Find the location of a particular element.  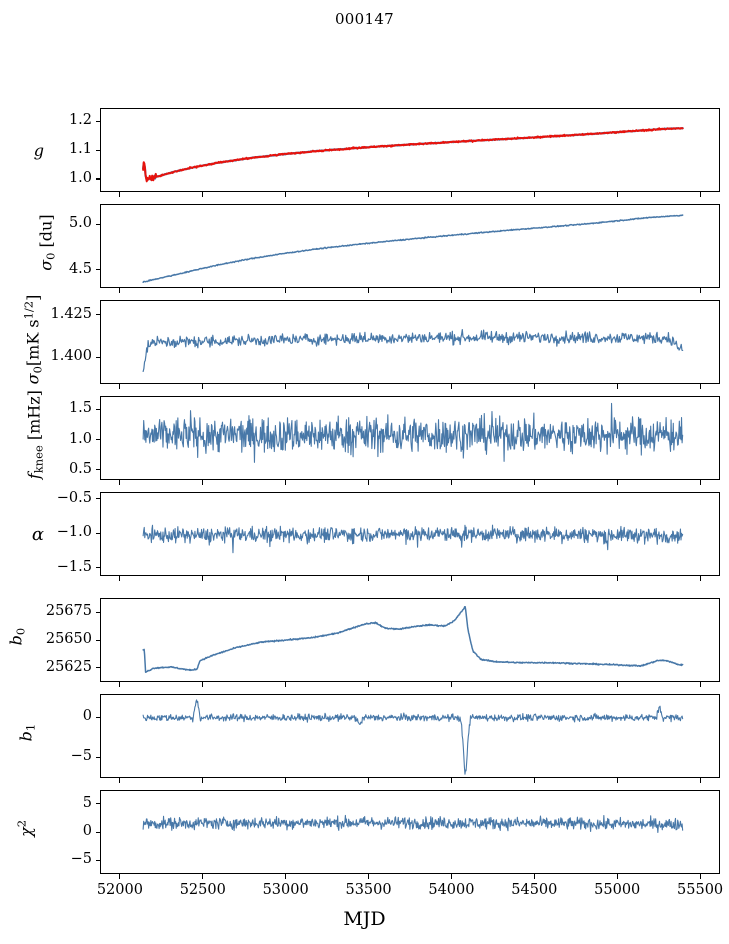

y-tick-label: −5 is located at coordinates (81, 859).